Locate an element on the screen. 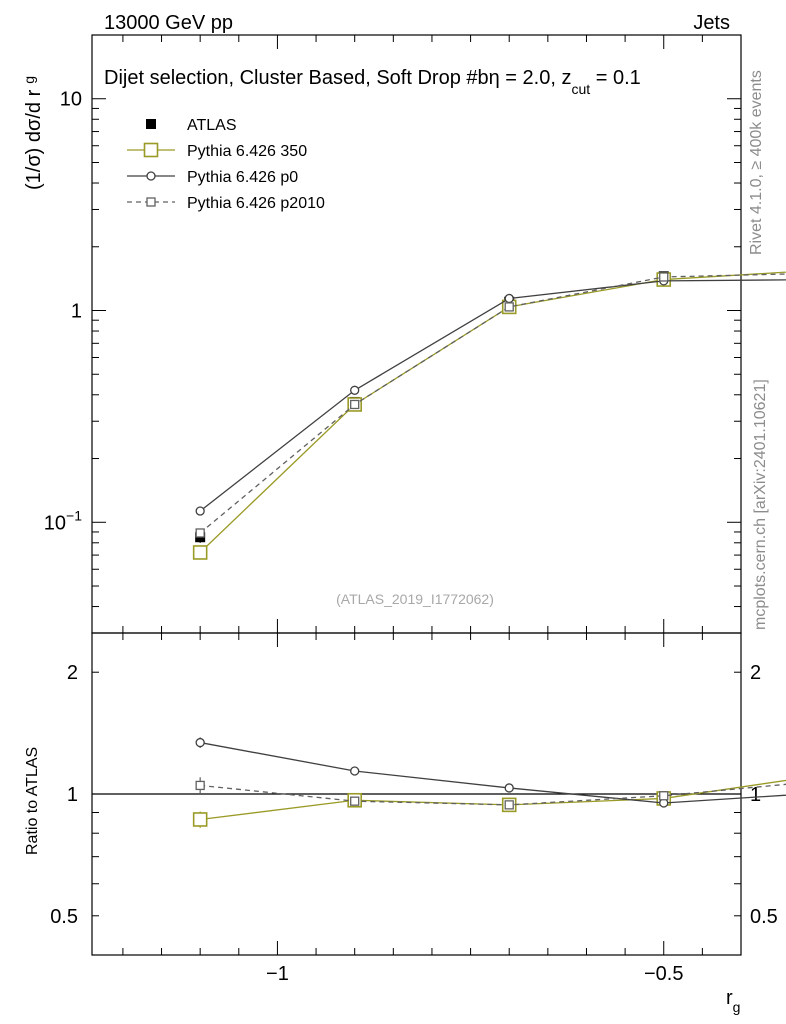 This screenshot has width=786, height=1024. legend-label: Pythia 6.426 p0 is located at coordinates (242, 177).